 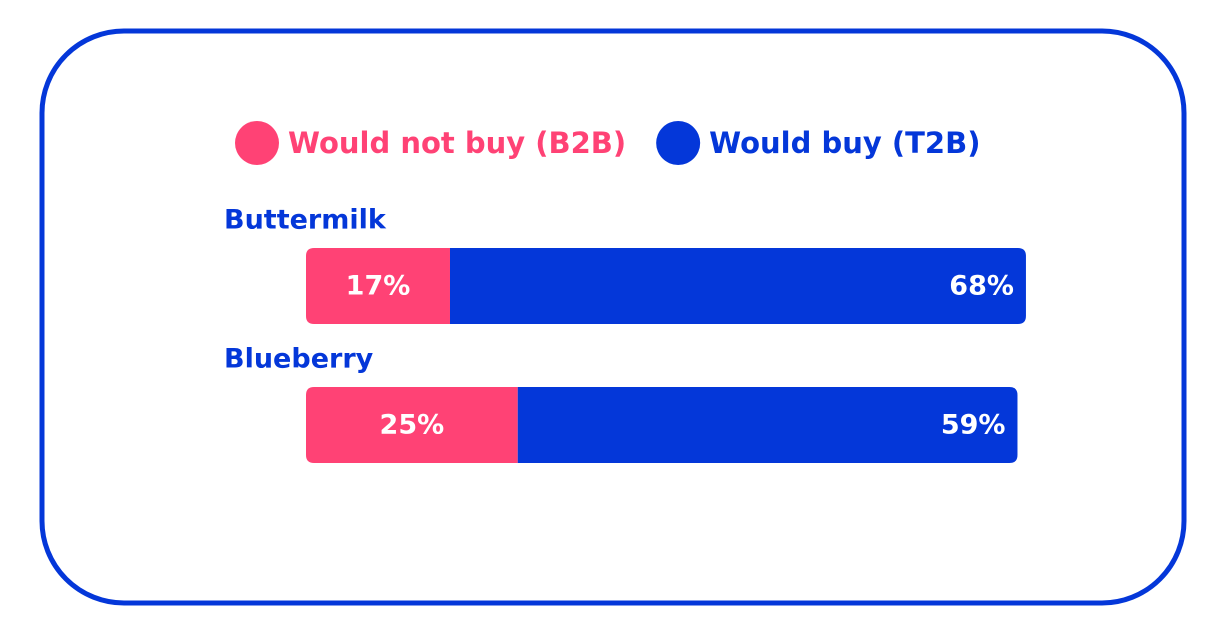 What do you see at coordinates (305, 220) in the screenshot?
I see `category-label: Buttermilk` at bounding box center [305, 220].